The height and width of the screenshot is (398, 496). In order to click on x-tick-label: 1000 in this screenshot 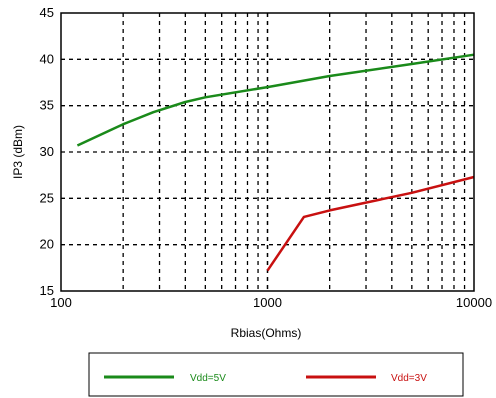, I will do `click(267, 302)`.